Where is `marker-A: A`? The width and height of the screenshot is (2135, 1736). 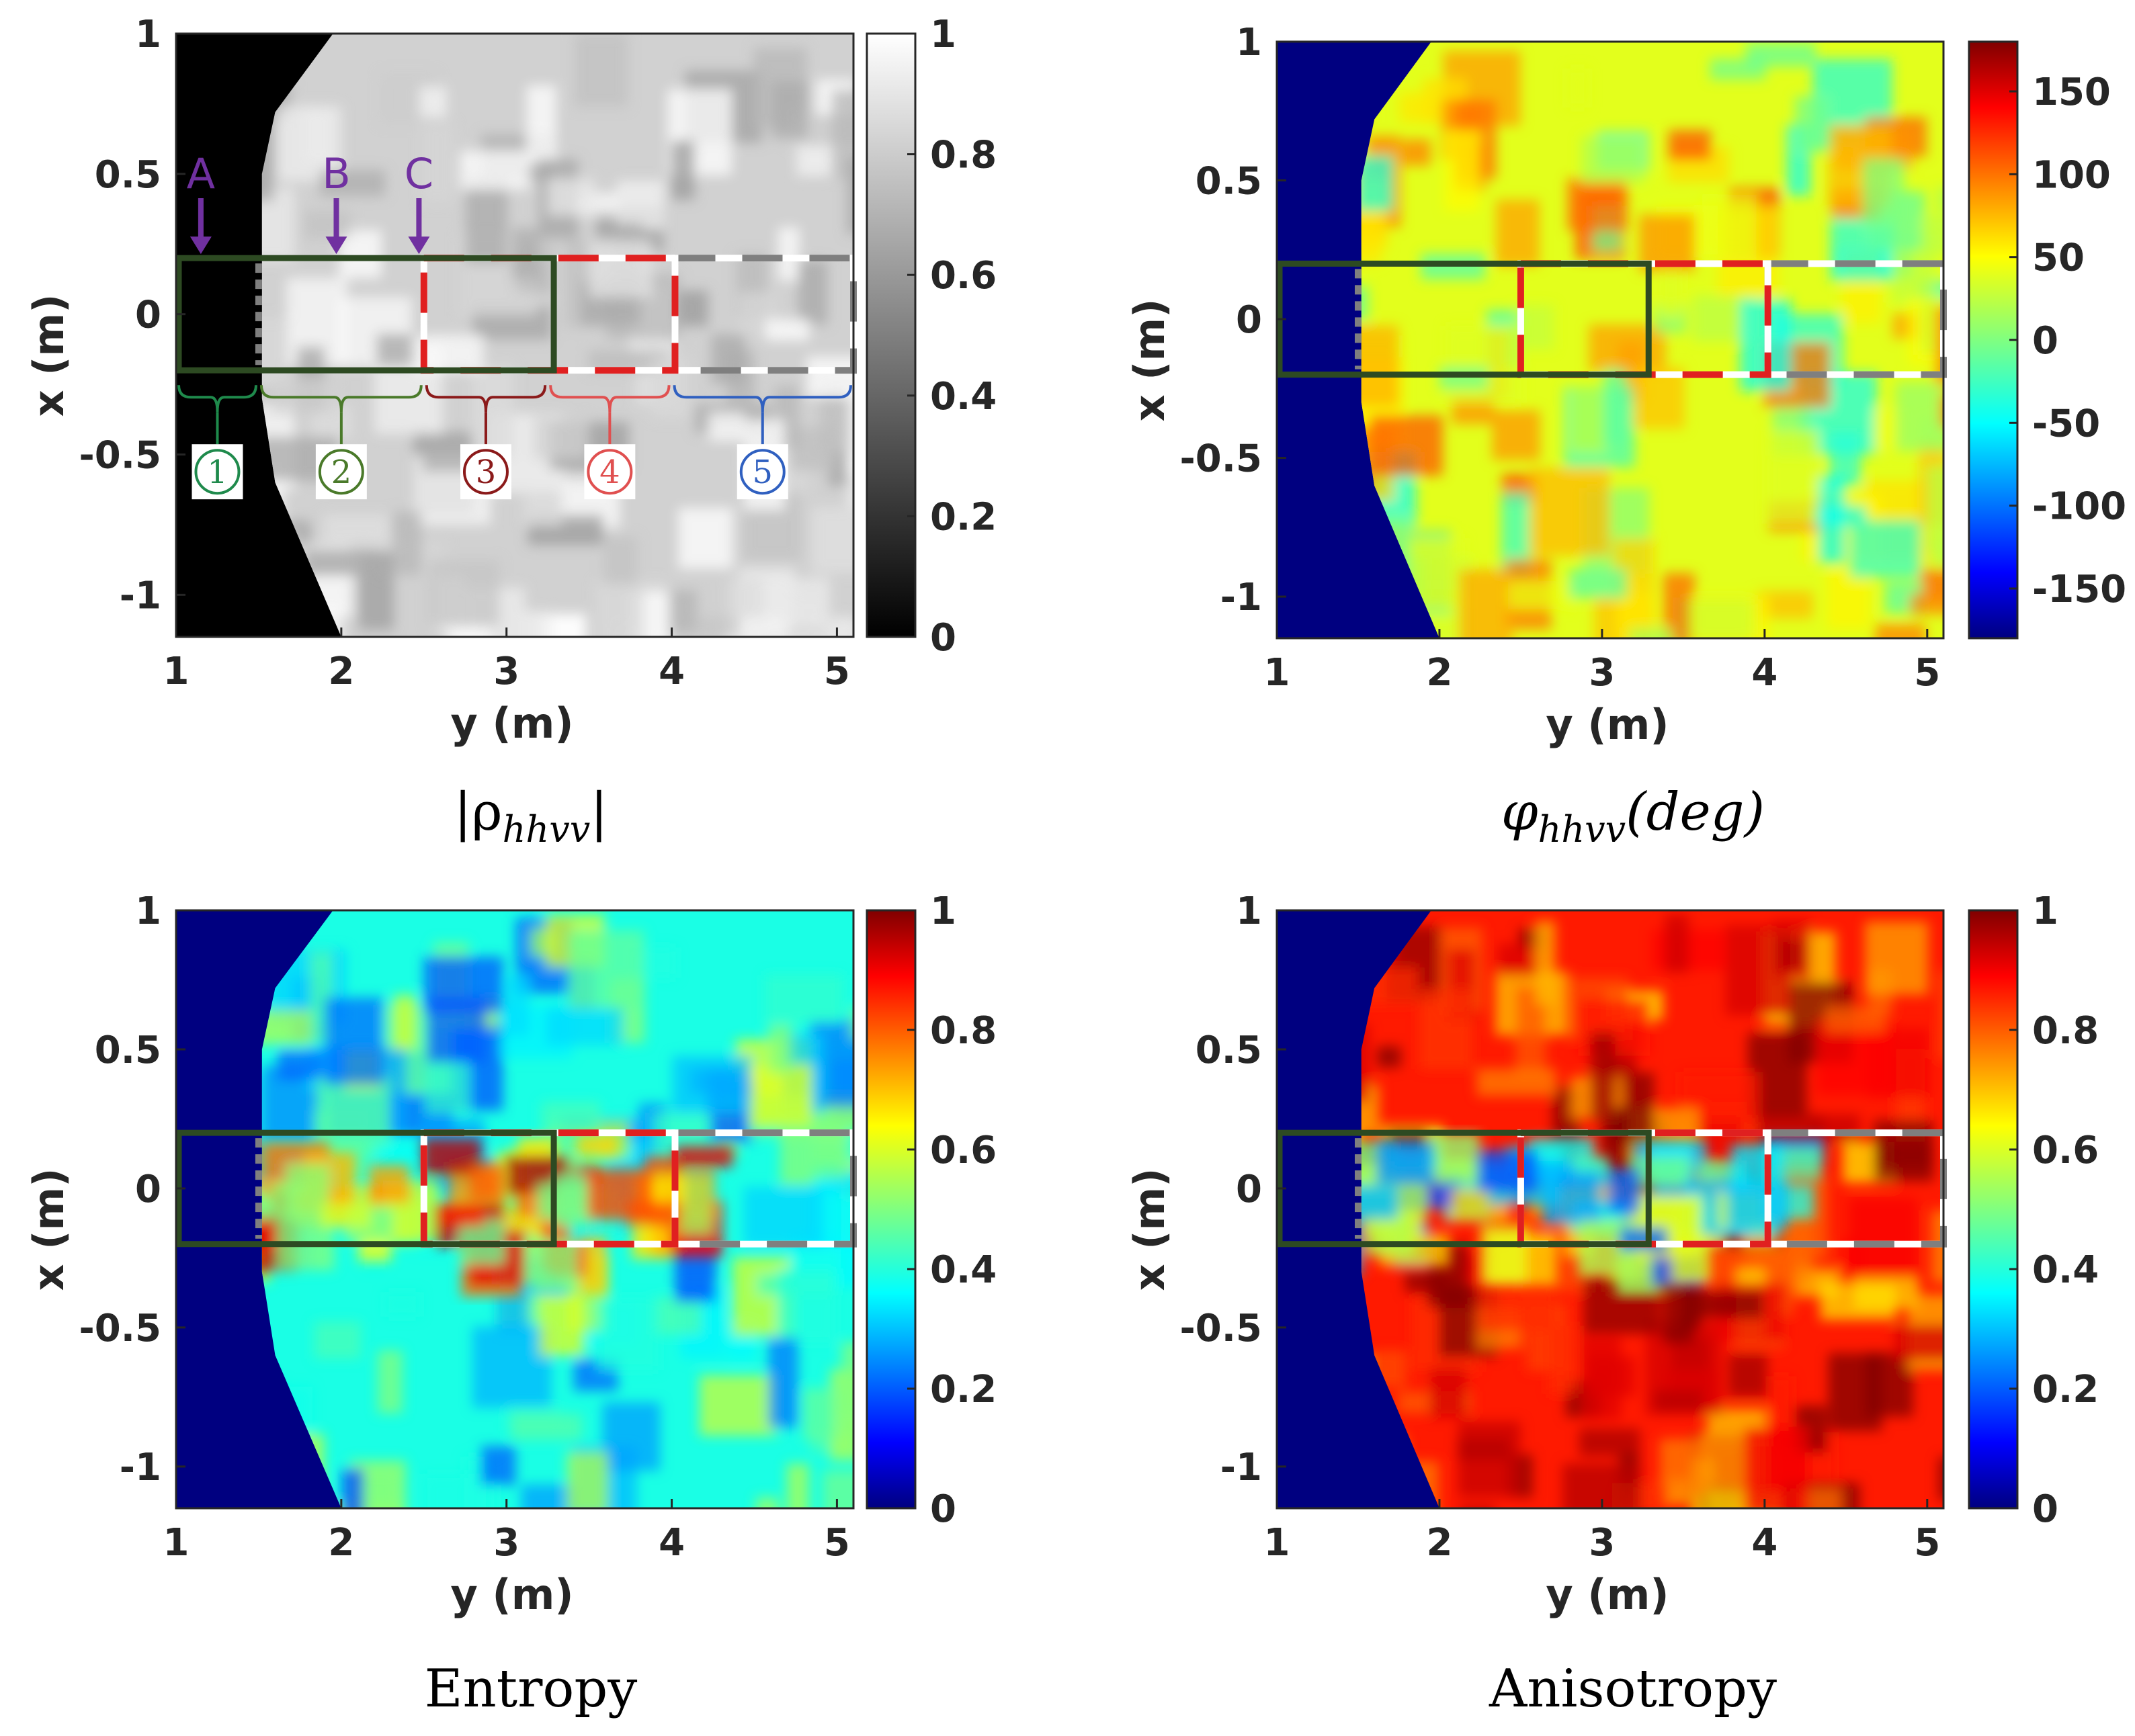 marker-A: A is located at coordinates (201, 202).